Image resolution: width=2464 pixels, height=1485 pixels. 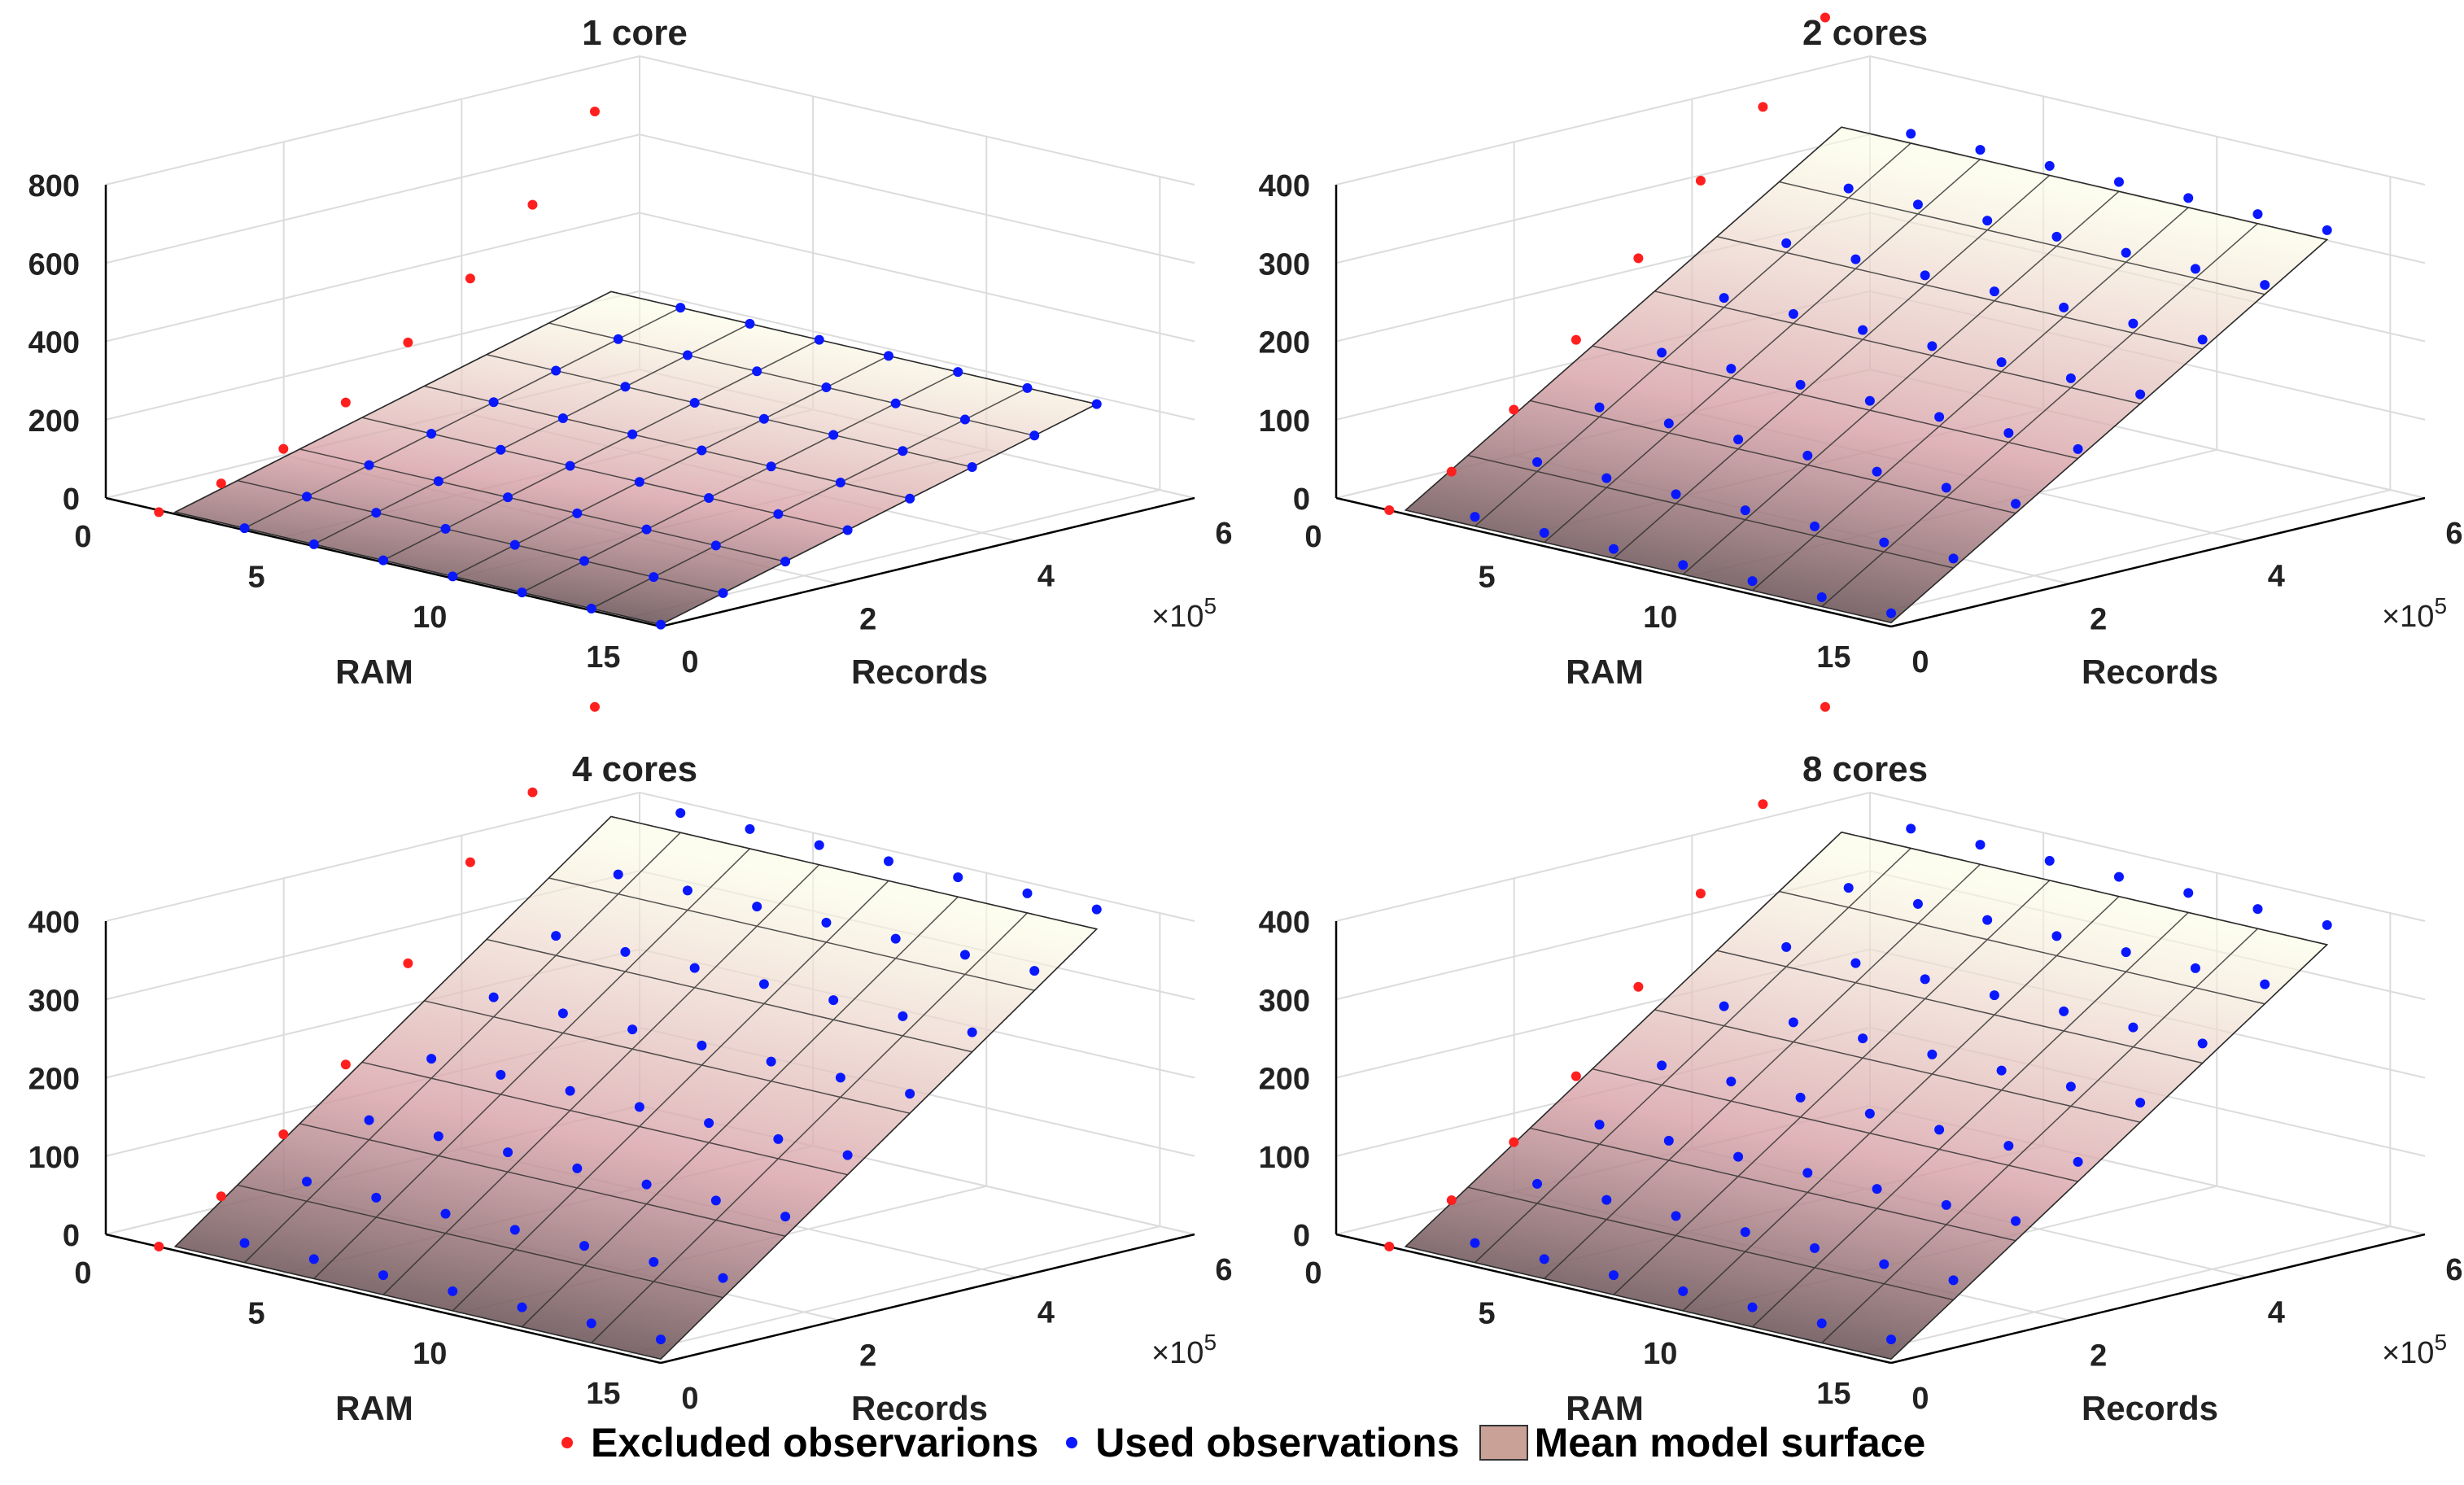 I want to click on y-tick-label: 4, so click(x=1046, y=1313).